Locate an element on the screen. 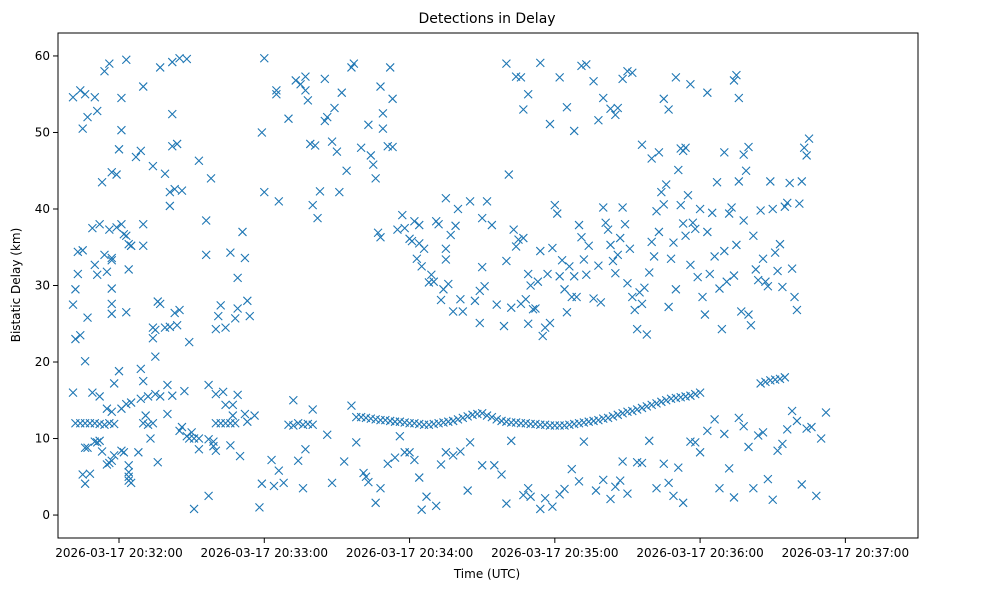 This screenshot has width=988, height=590. x-tick-label-0: 2026-03-17 20:32:00 is located at coordinates (118, 553).